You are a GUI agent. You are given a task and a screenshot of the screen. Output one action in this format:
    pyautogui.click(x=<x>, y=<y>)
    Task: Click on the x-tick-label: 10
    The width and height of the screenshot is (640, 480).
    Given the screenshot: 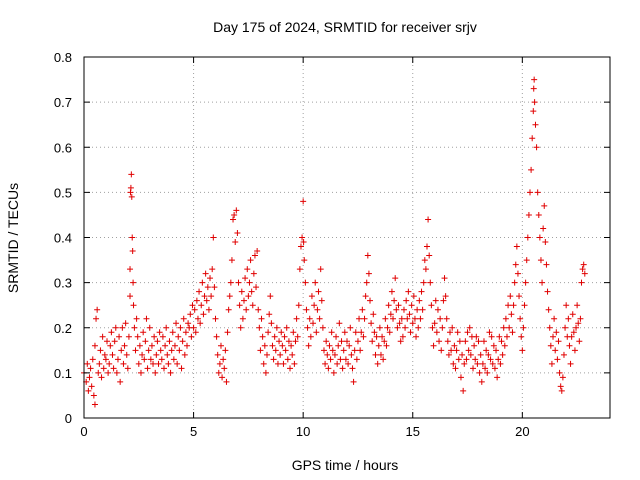 What is the action you would take?
    pyautogui.click(x=303, y=431)
    